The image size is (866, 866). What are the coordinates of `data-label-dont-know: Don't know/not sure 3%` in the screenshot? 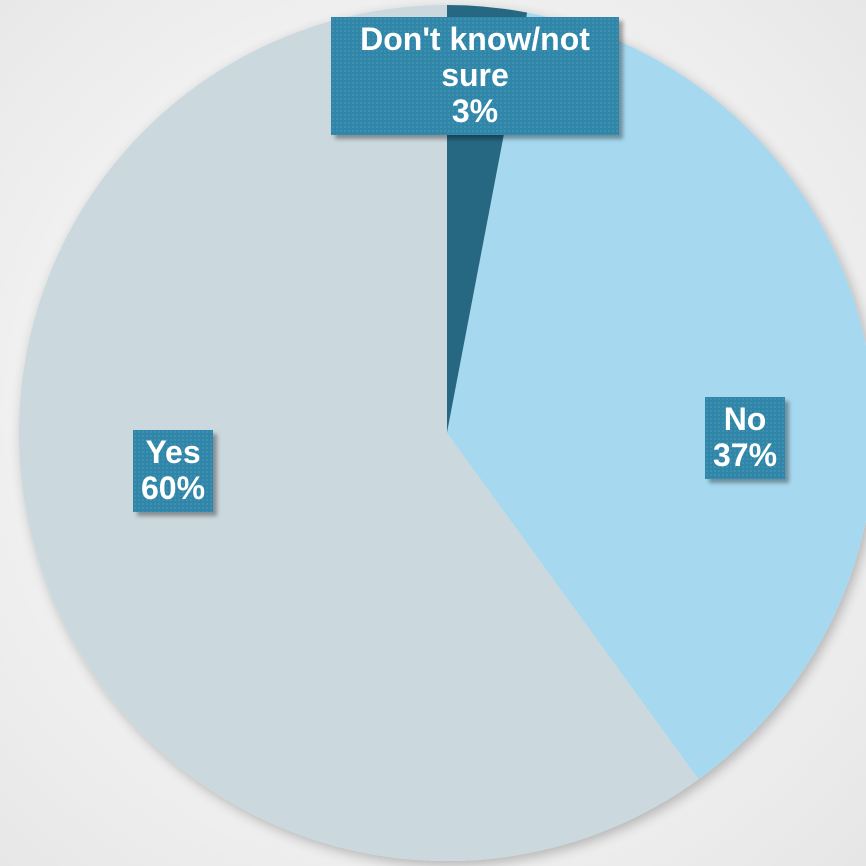 It's located at (475, 76).